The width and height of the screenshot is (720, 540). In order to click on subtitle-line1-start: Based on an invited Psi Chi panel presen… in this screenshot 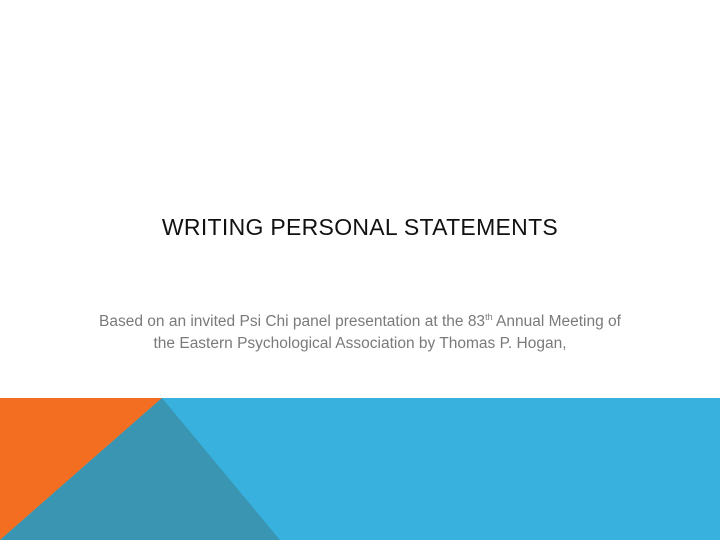, I will do `click(292, 321)`.